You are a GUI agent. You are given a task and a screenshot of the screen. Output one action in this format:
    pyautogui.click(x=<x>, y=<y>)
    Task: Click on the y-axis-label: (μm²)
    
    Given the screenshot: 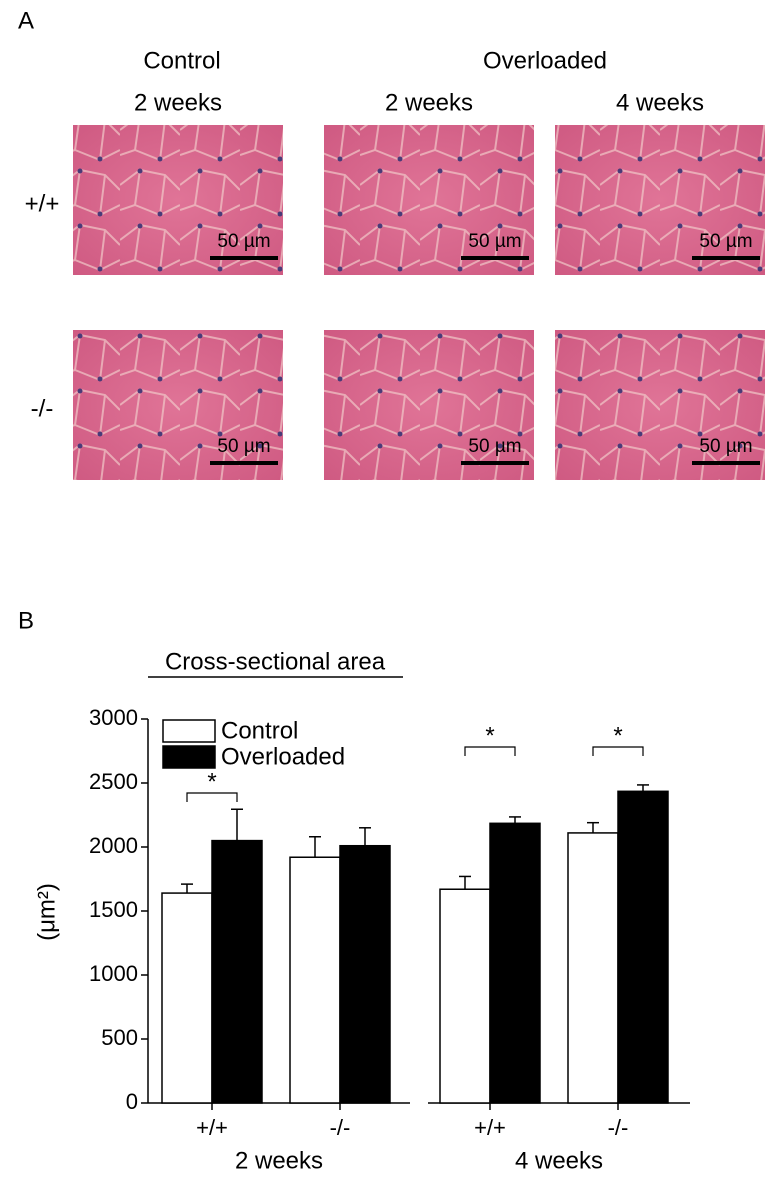 What is the action you would take?
    pyautogui.click(x=46, y=912)
    